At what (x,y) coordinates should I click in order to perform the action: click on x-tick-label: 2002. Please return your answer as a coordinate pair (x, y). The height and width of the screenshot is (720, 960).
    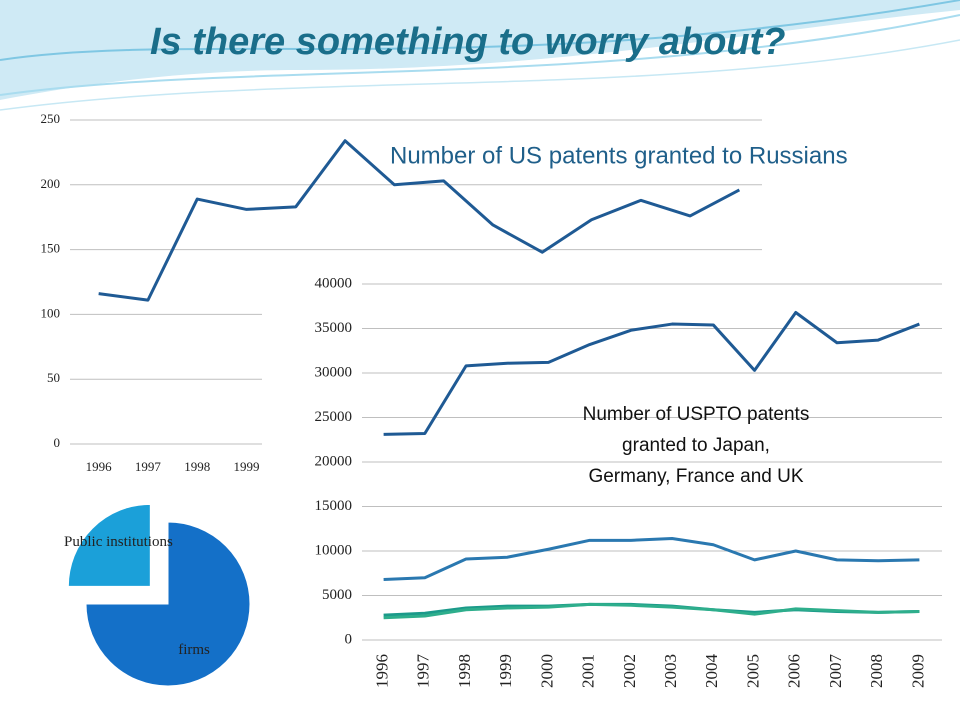
    Looking at the image, I should click on (629, 671).